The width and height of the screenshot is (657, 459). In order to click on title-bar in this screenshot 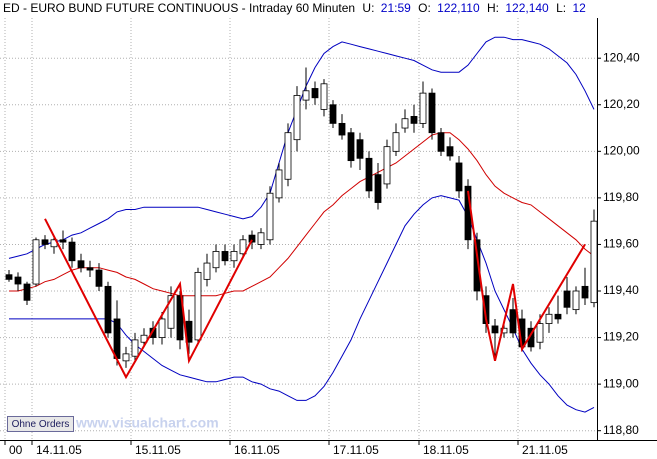, I will do `click(328, 9)`.